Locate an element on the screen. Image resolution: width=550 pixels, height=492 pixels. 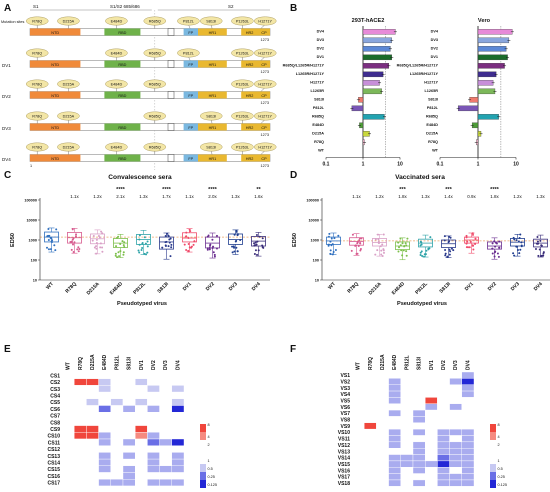
box-dv3 is located at coordinates (235, 242).